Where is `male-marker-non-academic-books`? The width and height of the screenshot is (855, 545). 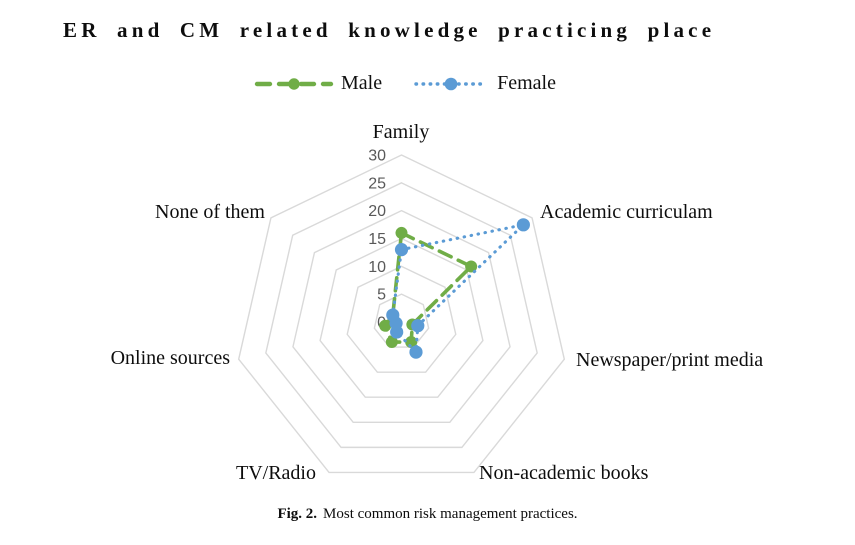
male-marker-non-academic-books is located at coordinates (411, 342).